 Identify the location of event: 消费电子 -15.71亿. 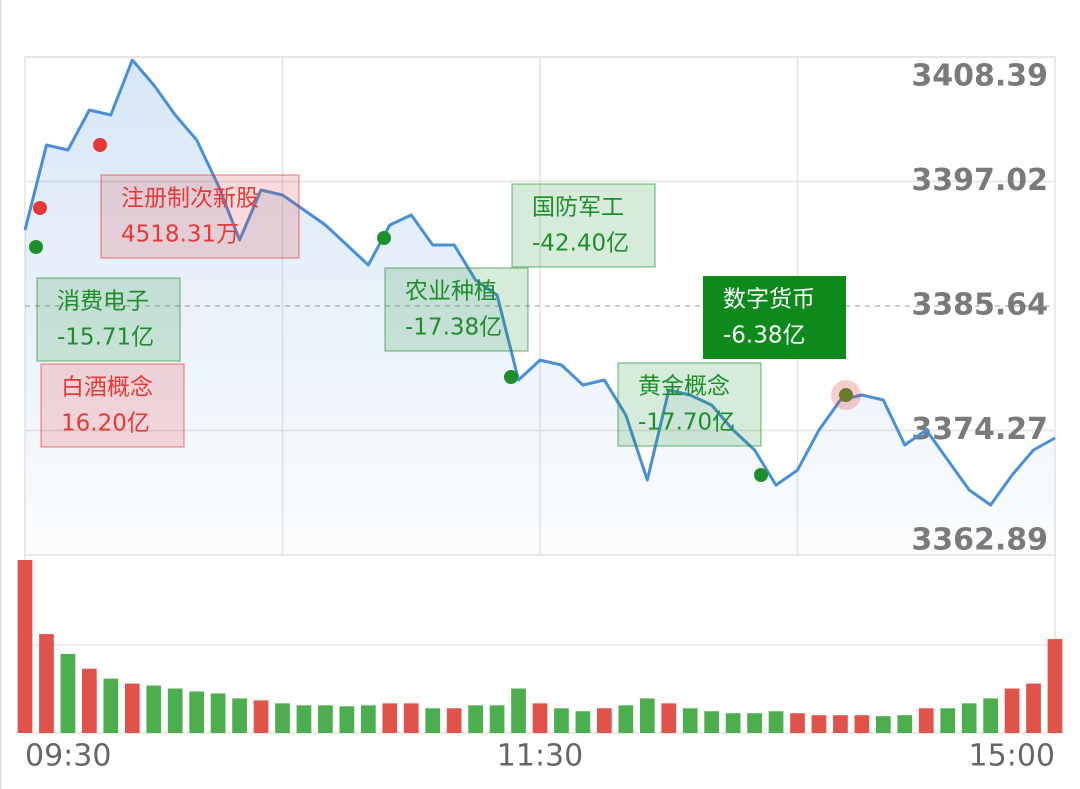
(105, 301).